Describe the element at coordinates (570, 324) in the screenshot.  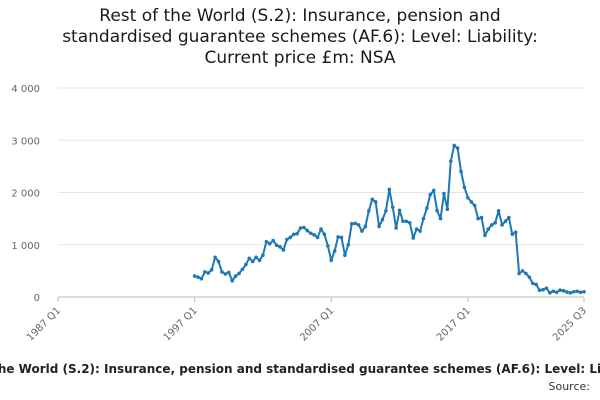
I see `x-tick-label: 2025 Q3` at that location.